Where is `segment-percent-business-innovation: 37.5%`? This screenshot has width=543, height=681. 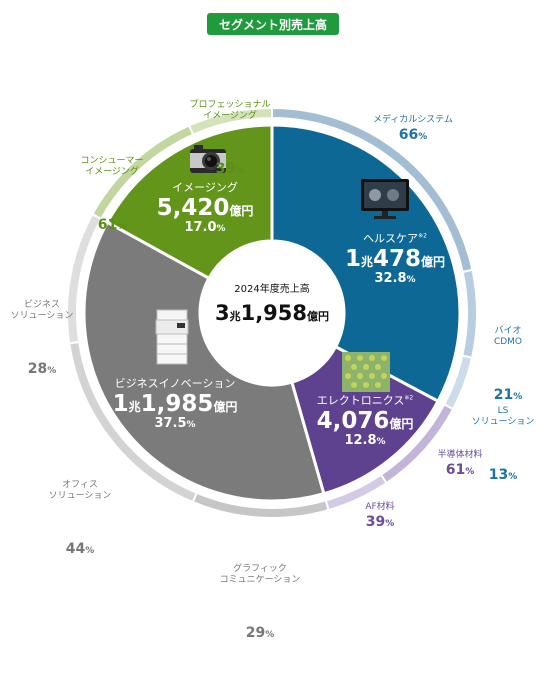 segment-percent-business-innovation: 37.5% is located at coordinates (175, 424).